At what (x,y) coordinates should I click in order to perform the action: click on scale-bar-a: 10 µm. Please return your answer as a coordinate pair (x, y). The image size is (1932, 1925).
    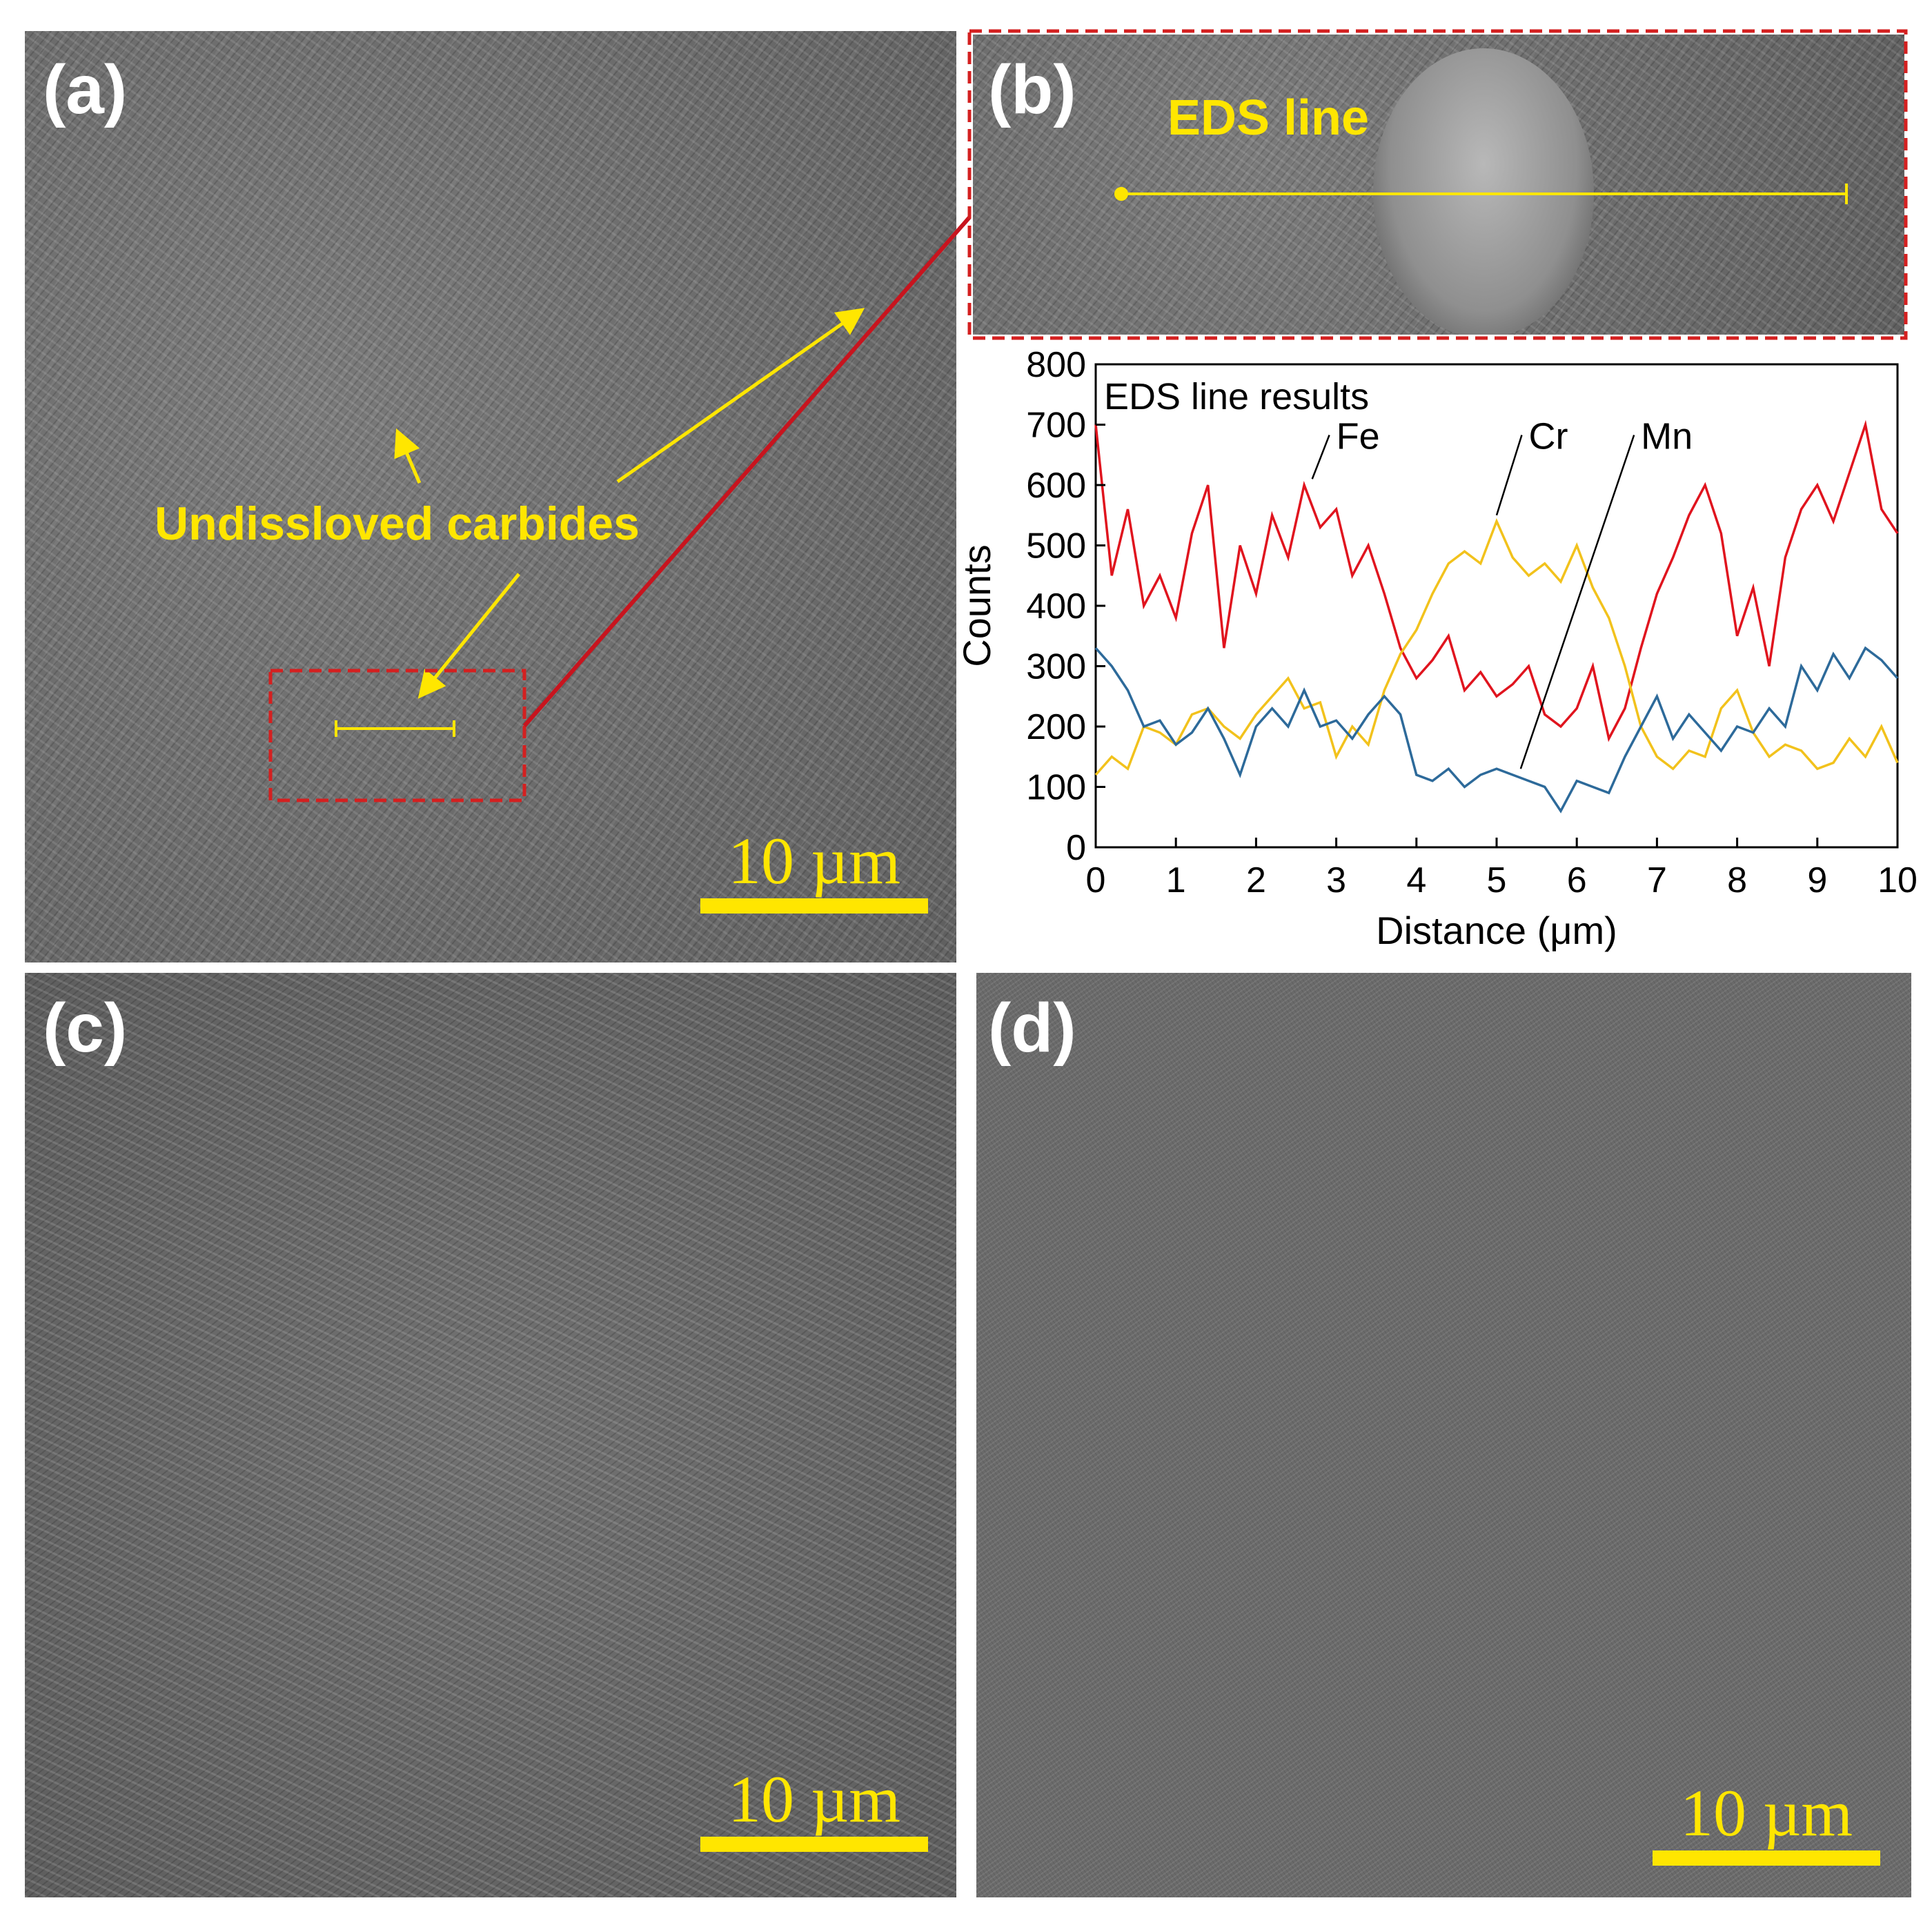
    Looking at the image, I should click on (814, 871).